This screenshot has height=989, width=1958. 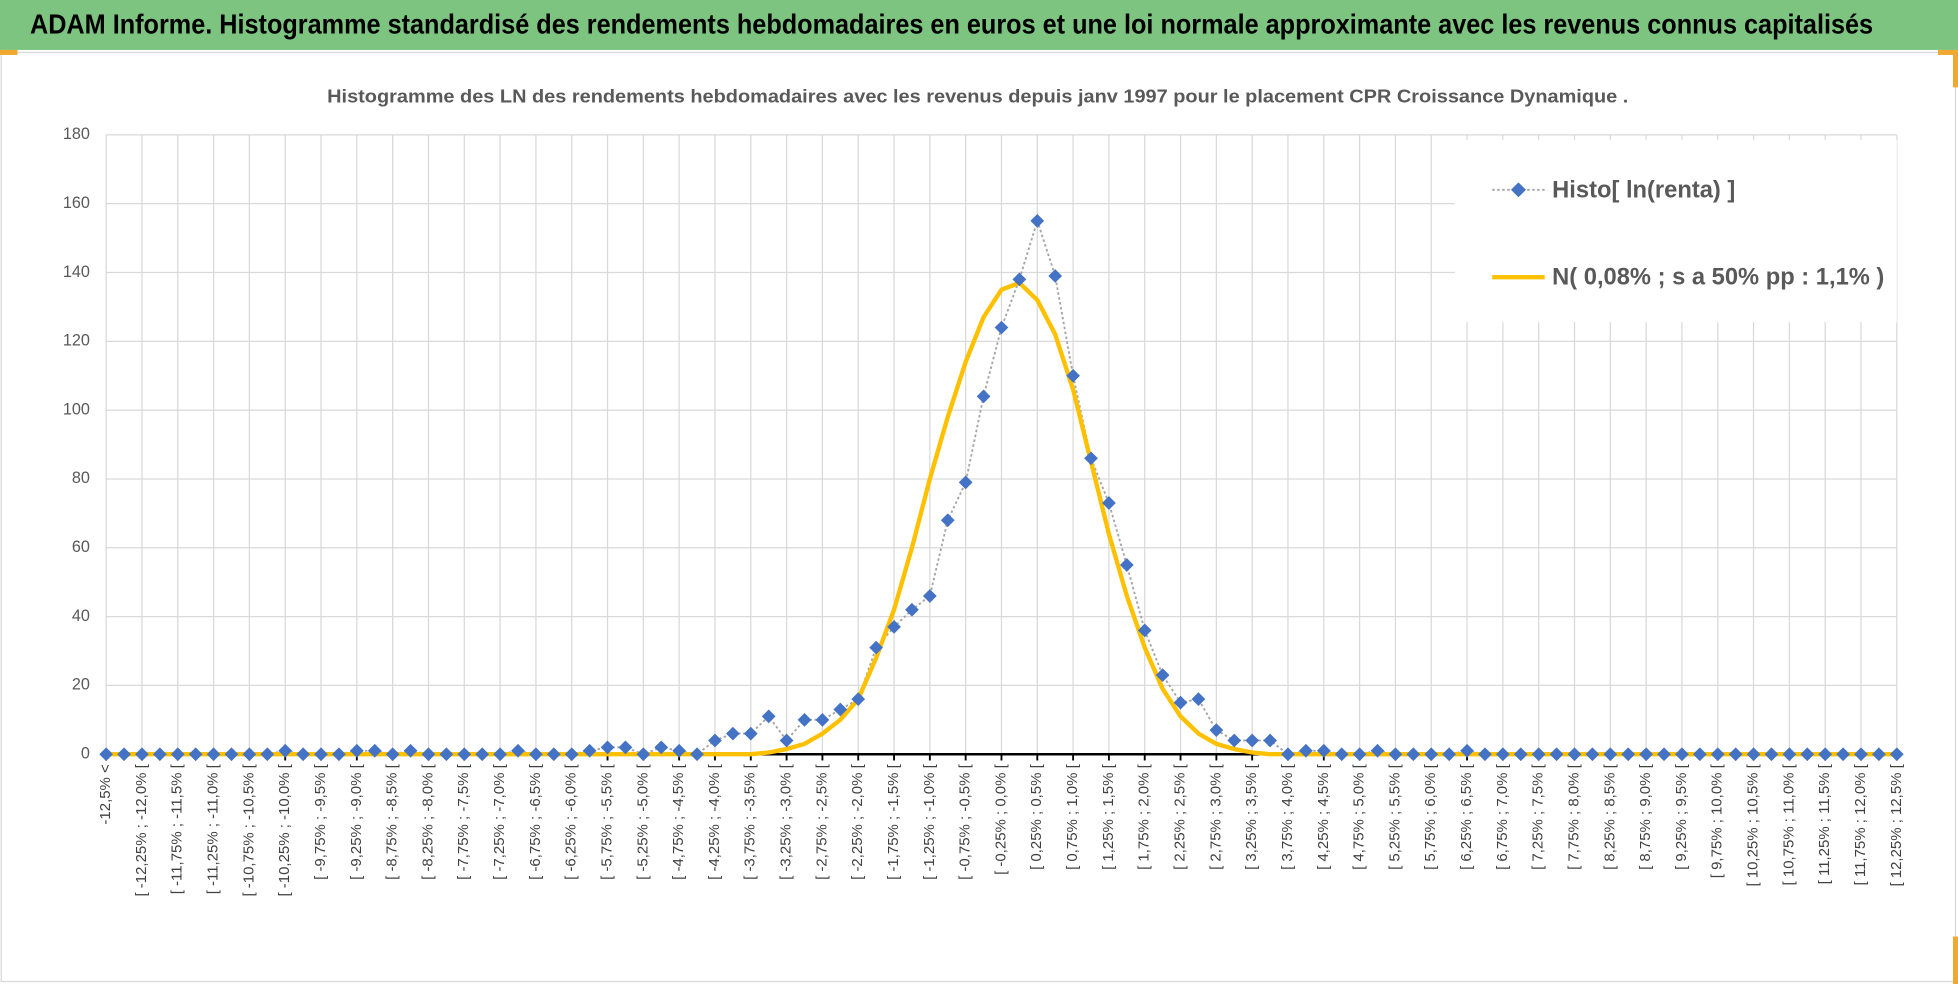 What do you see at coordinates (1179, 816) in the screenshot?
I see `x-tick-label: [ 2,25% ; 2,5% [` at bounding box center [1179, 816].